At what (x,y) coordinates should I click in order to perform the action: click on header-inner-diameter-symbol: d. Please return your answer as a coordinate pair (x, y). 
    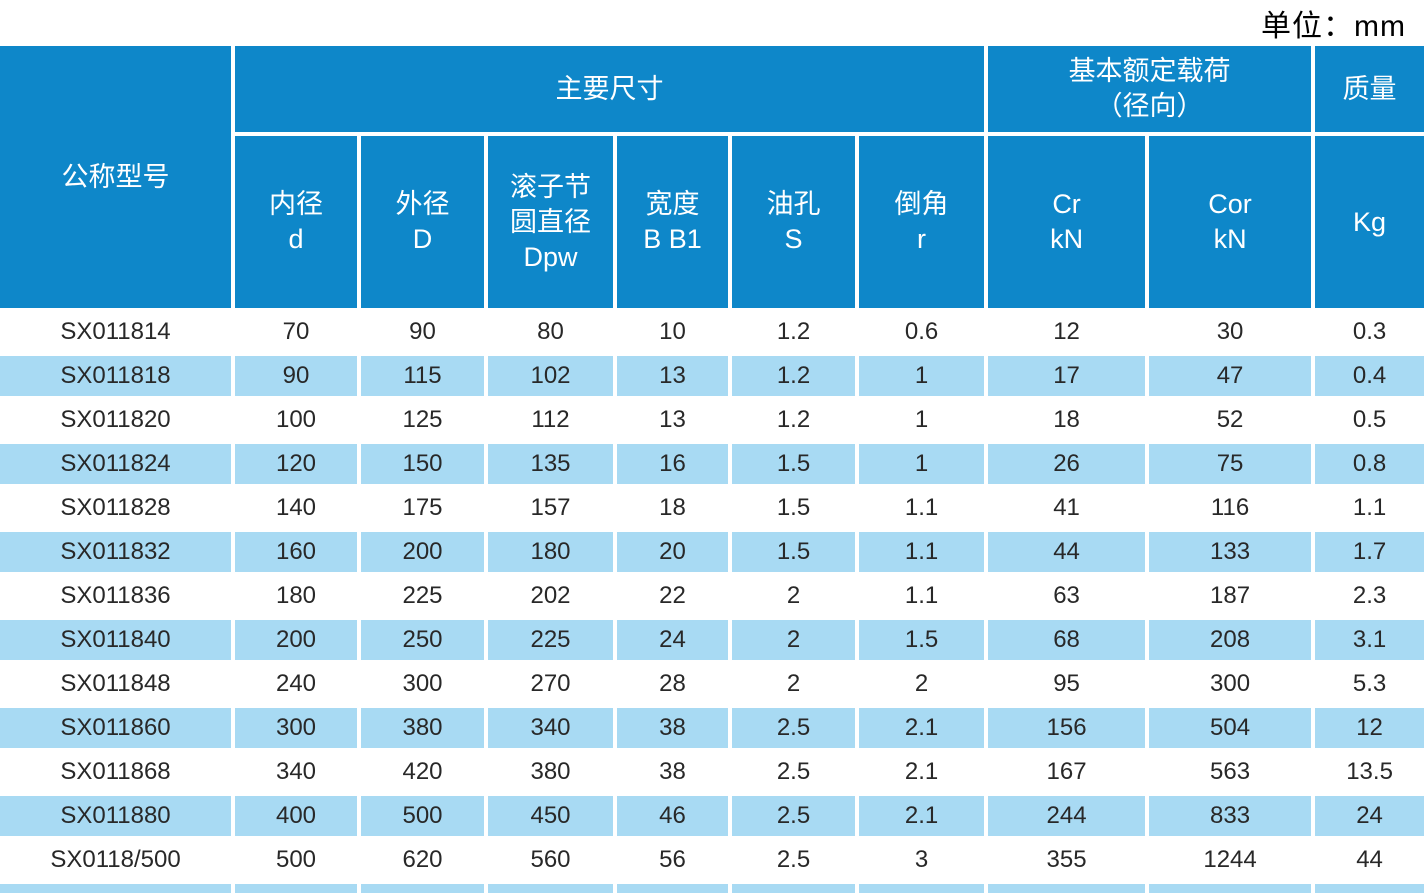
    Looking at the image, I should click on (296, 239).